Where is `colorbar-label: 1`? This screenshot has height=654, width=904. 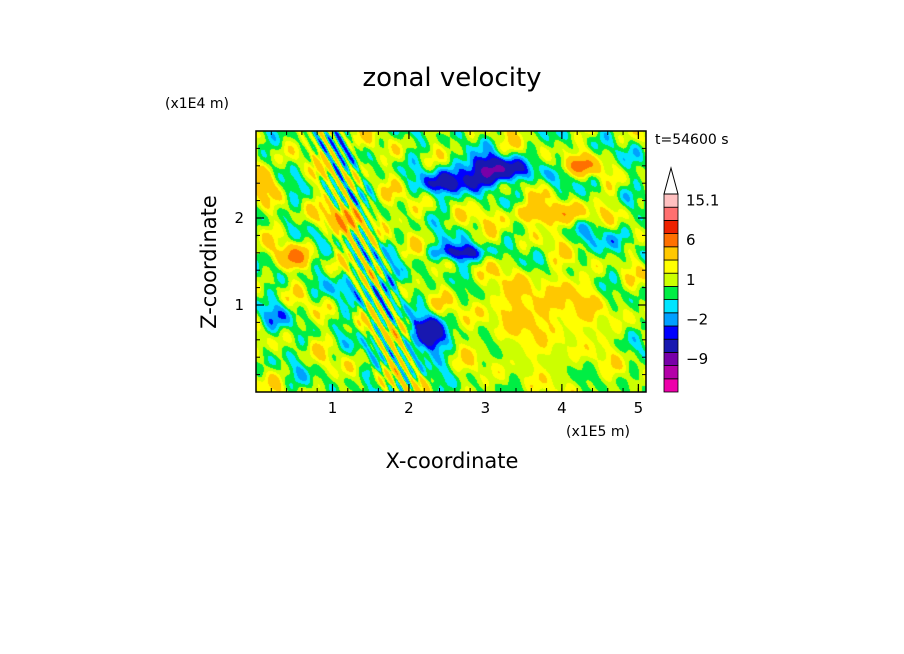 colorbar-label: 1 is located at coordinates (691, 280).